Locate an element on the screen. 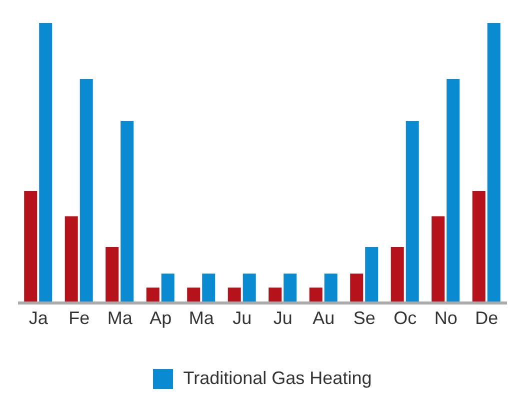 The image size is (525, 408). x-tick-label: Oc is located at coordinates (405, 318).